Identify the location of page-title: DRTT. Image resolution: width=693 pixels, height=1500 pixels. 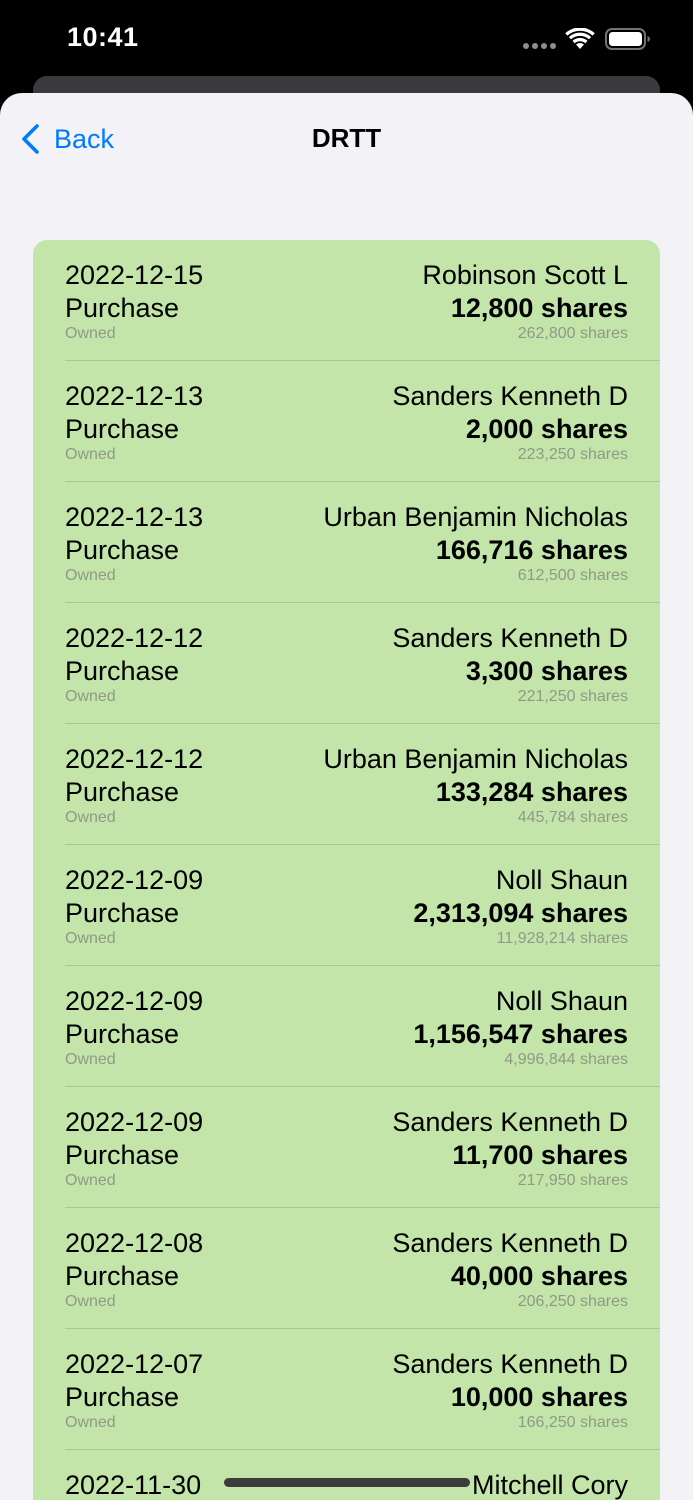
(346, 138).